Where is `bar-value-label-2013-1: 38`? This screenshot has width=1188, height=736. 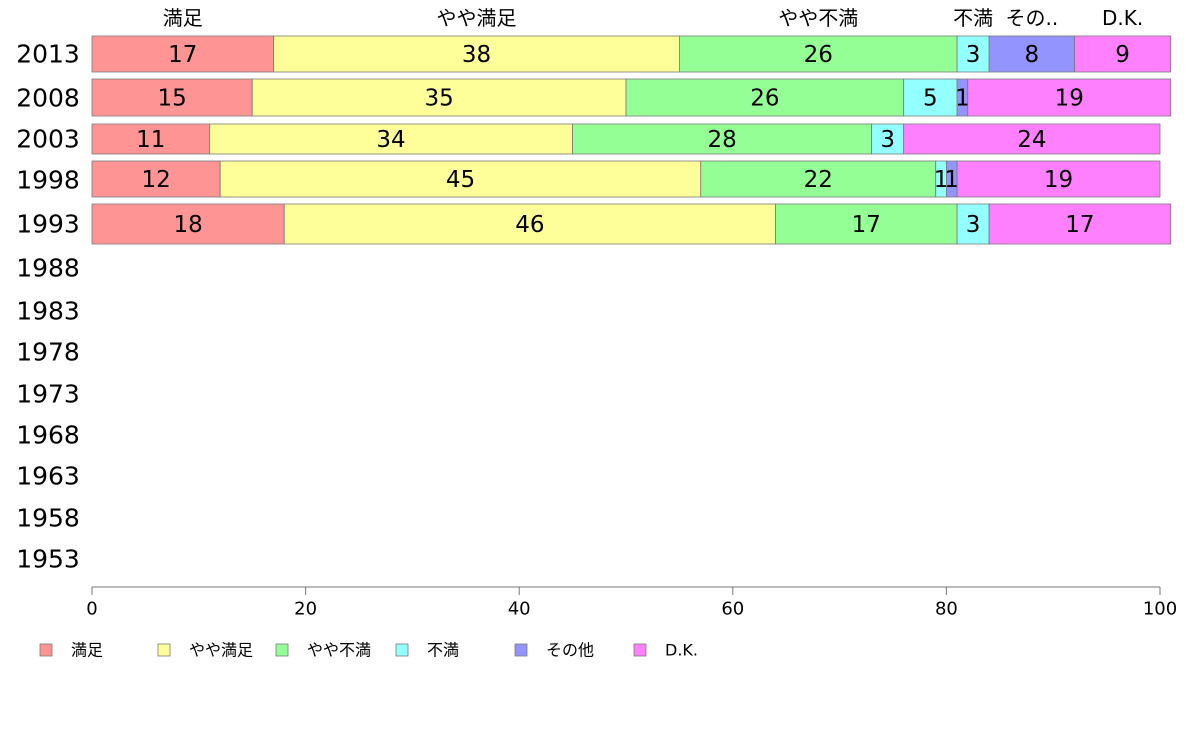 bar-value-label-2013-1: 38 is located at coordinates (476, 55).